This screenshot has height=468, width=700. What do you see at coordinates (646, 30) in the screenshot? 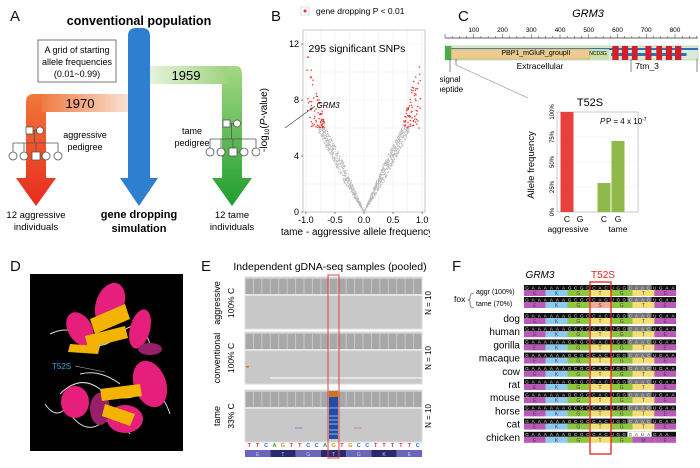
I see `ruler-label: 700` at bounding box center [646, 30].